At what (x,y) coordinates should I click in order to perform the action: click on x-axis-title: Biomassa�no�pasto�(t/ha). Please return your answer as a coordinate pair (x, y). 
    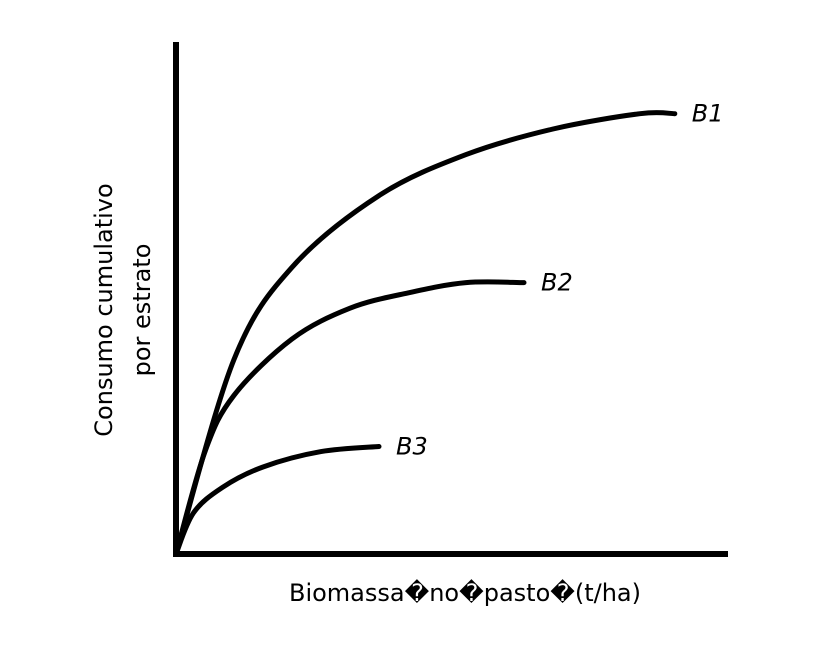
    Looking at the image, I should click on (465, 593).